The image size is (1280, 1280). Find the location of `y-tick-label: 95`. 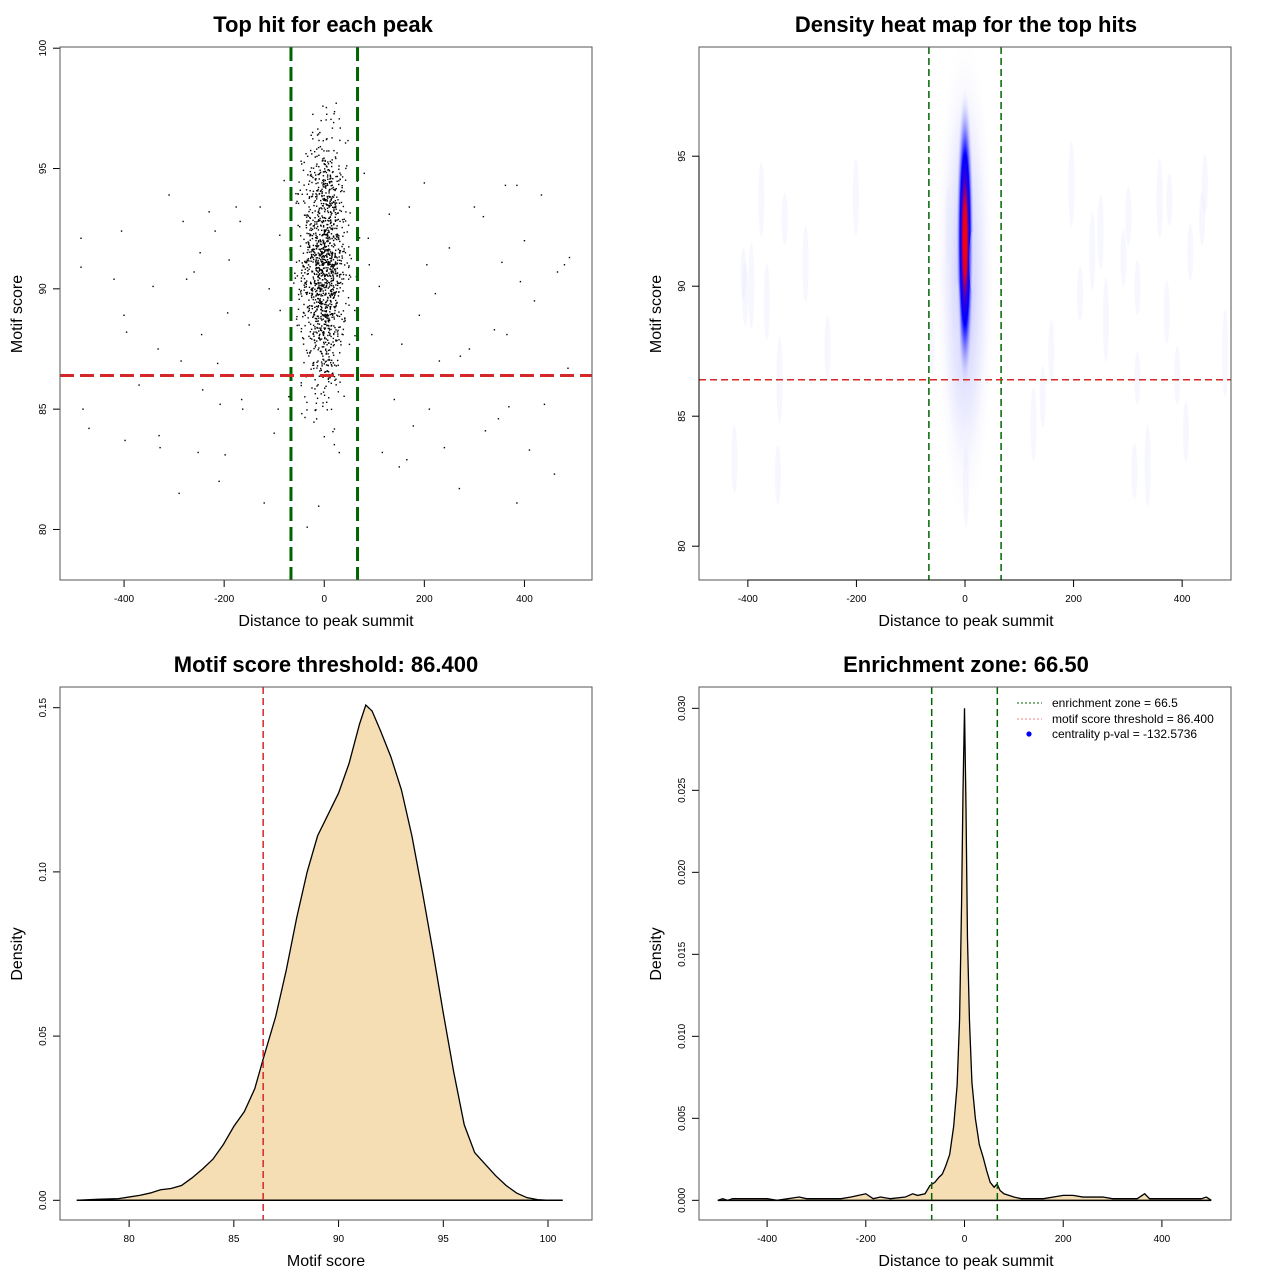

y-tick-label: 95 is located at coordinates (43, 169).